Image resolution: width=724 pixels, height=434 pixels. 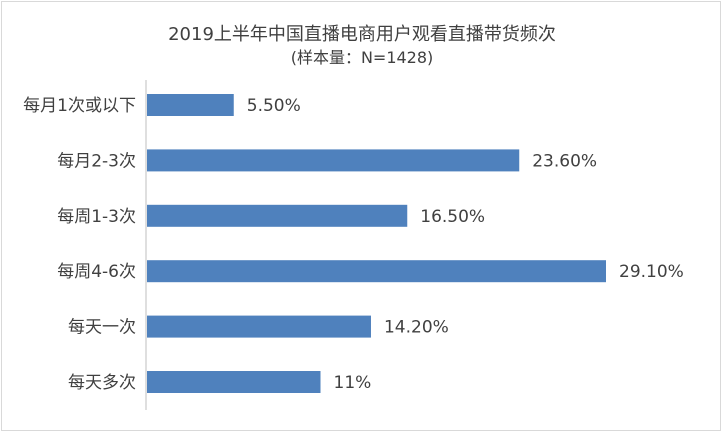 What do you see at coordinates (96, 217) in the screenshot?
I see `category-label: 每周1-3次` at bounding box center [96, 217].